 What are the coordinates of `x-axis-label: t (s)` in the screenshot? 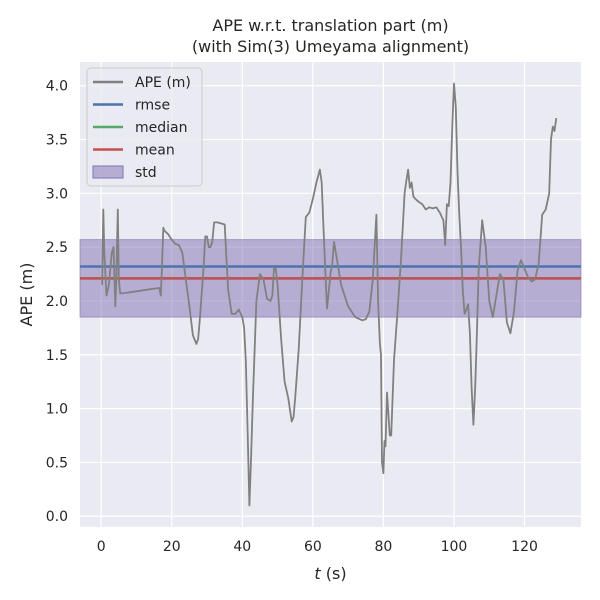 It's located at (330, 573).